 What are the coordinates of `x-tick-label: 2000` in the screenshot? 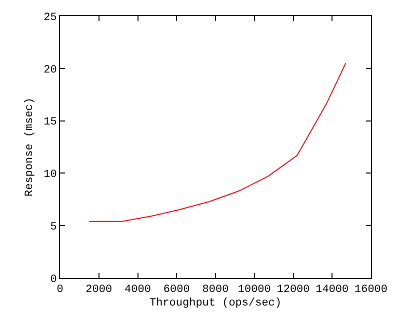 It's located at (99, 290).